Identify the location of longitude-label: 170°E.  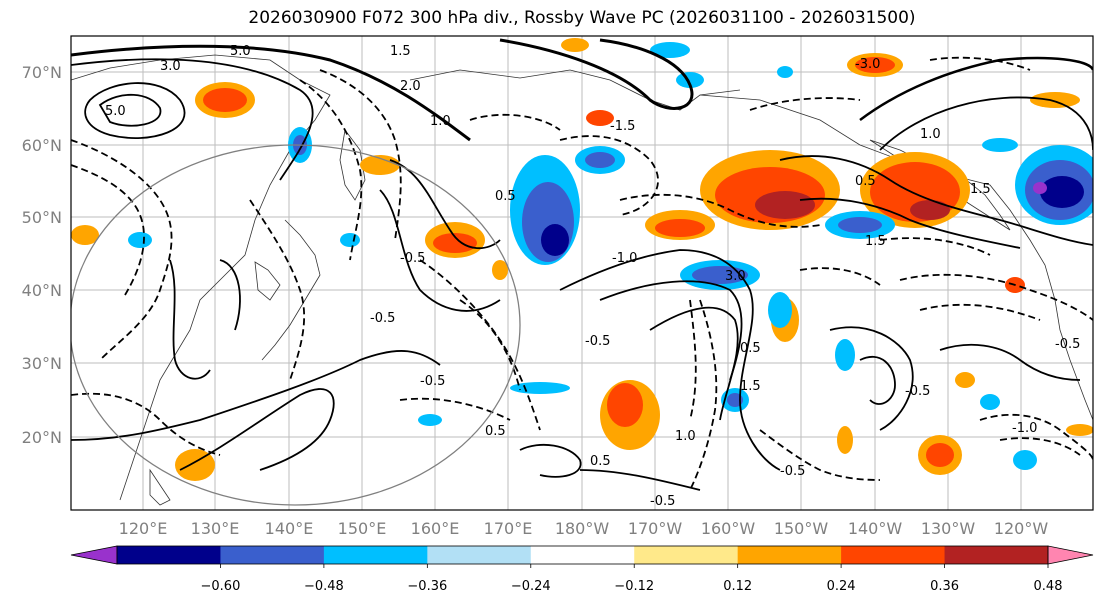
(508, 528).